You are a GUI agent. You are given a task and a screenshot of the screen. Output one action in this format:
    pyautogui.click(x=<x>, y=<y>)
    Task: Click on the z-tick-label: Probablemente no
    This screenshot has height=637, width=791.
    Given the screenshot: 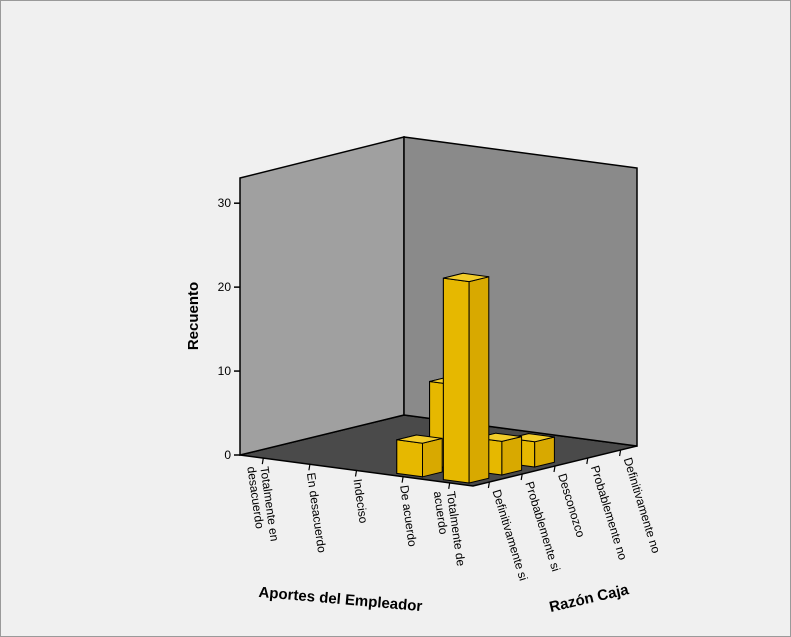 What is the action you would take?
    pyautogui.click(x=609, y=513)
    